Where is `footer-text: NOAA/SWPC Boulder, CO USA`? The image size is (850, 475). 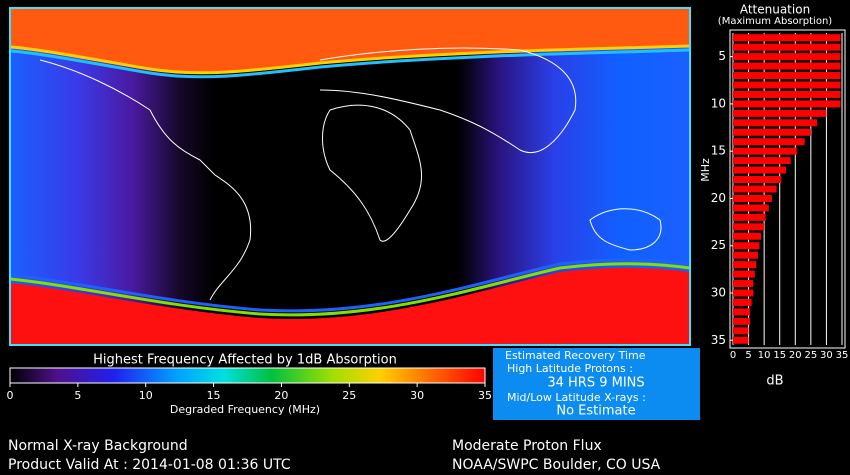 footer-text: NOAA/SWPC Boulder, CO USA is located at coordinates (556, 465).